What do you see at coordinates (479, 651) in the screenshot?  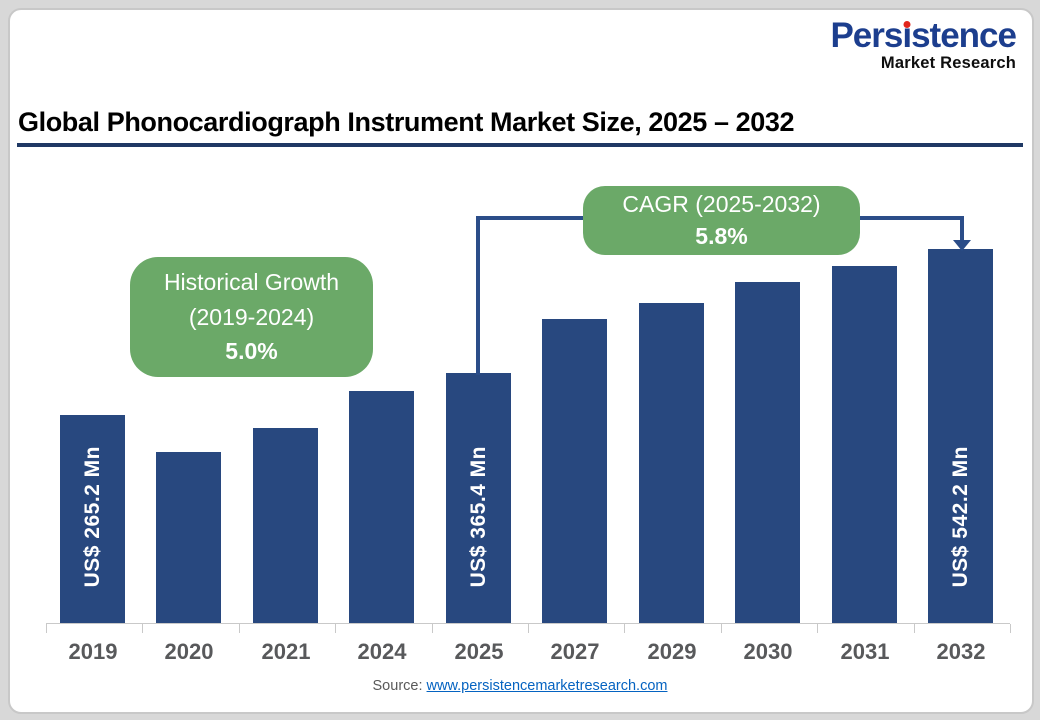 I see `x-tick-label-2025: 2025` at bounding box center [479, 651].